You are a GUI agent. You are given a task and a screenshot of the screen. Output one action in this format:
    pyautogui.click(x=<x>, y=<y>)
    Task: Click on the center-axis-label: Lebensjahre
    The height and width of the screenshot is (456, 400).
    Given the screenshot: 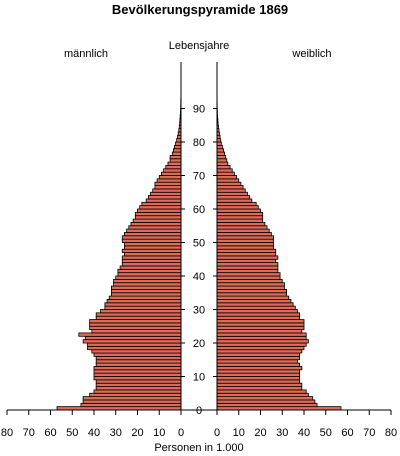 What is the action you would take?
    pyautogui.click(x=199, y=46)
    